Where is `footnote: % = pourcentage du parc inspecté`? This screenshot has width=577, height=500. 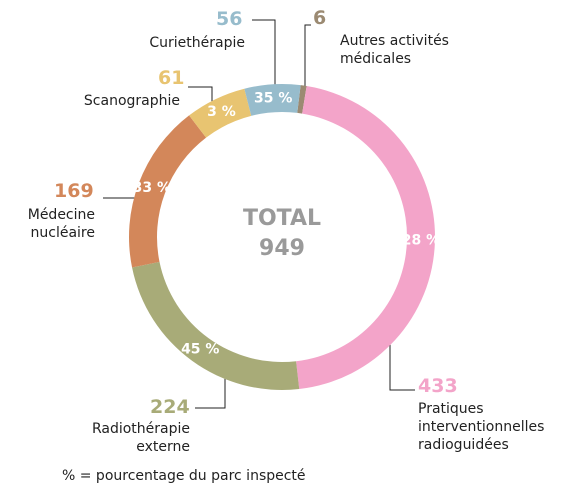 footnote: % = pourcentage du parc inspecté is located at coordinates (184, 476).